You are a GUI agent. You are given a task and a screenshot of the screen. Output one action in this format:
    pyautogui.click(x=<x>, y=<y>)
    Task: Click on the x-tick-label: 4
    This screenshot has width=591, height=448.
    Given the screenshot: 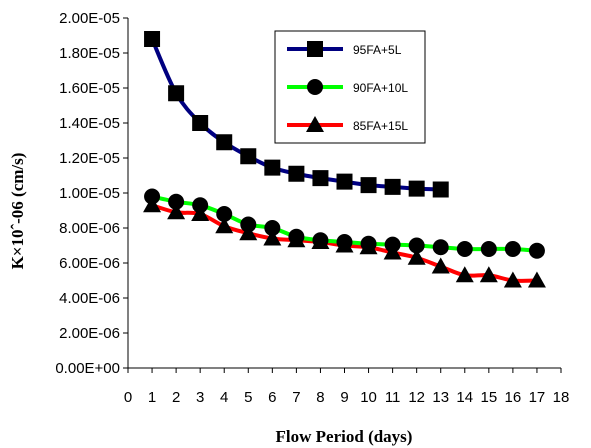 What is the action you would take?
    pyautogui.click(x=224, y=397)
    